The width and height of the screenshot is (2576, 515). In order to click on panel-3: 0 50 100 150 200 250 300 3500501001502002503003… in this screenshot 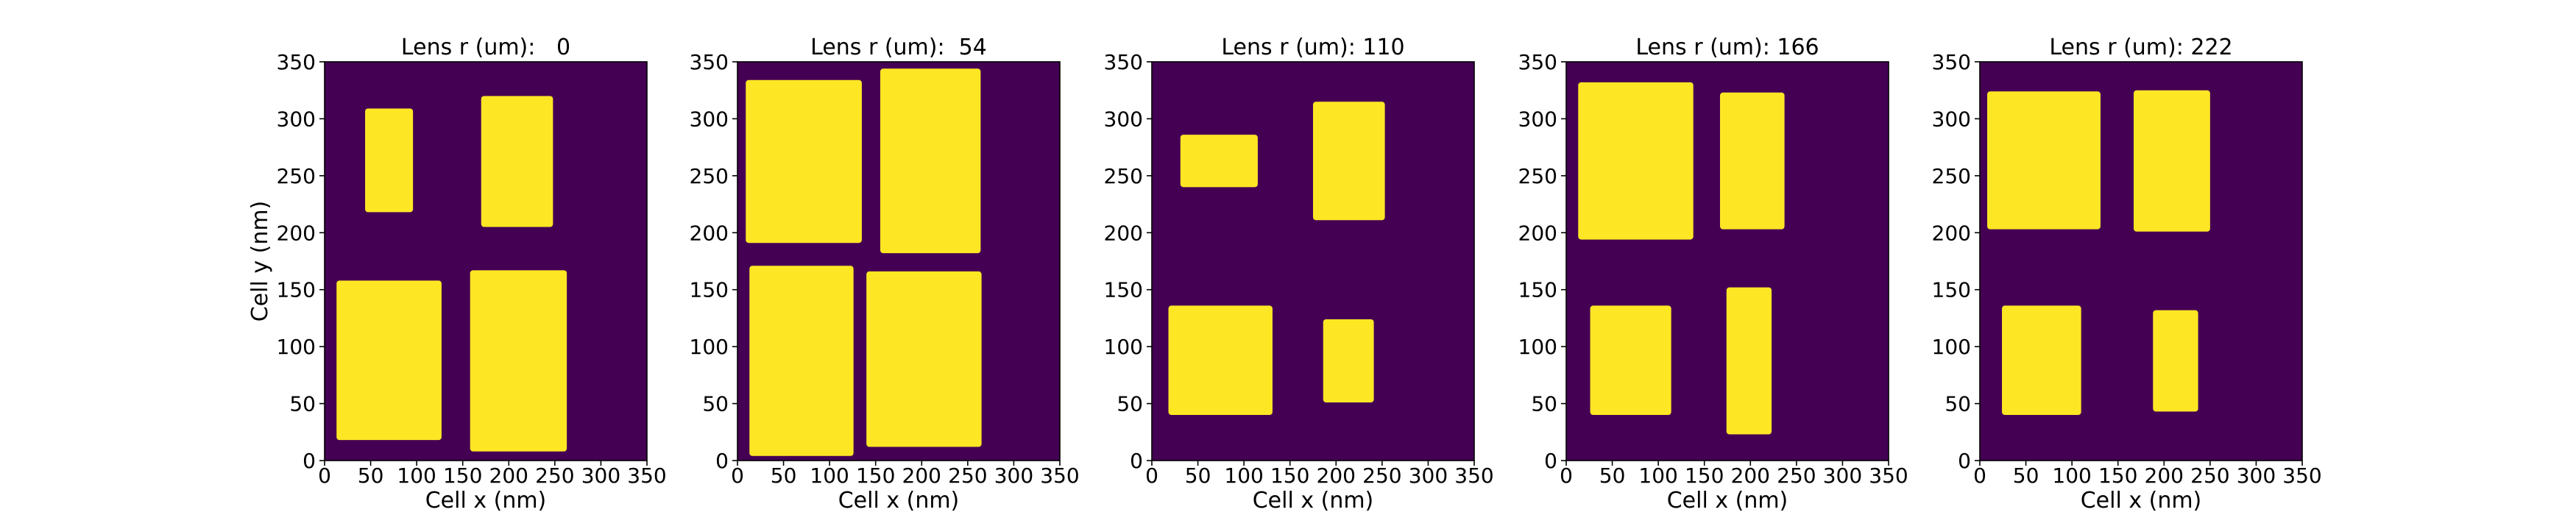, I will do `click(1299, 275)`.